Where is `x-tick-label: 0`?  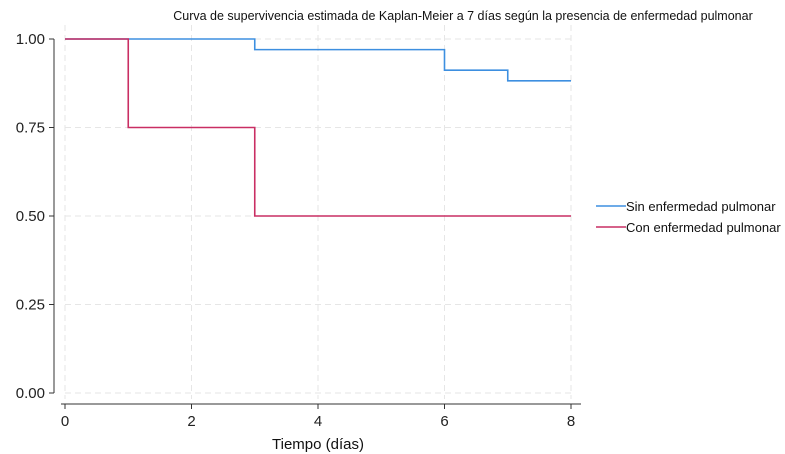
x-tick-label: 0 is located at coordinates (65, 421).